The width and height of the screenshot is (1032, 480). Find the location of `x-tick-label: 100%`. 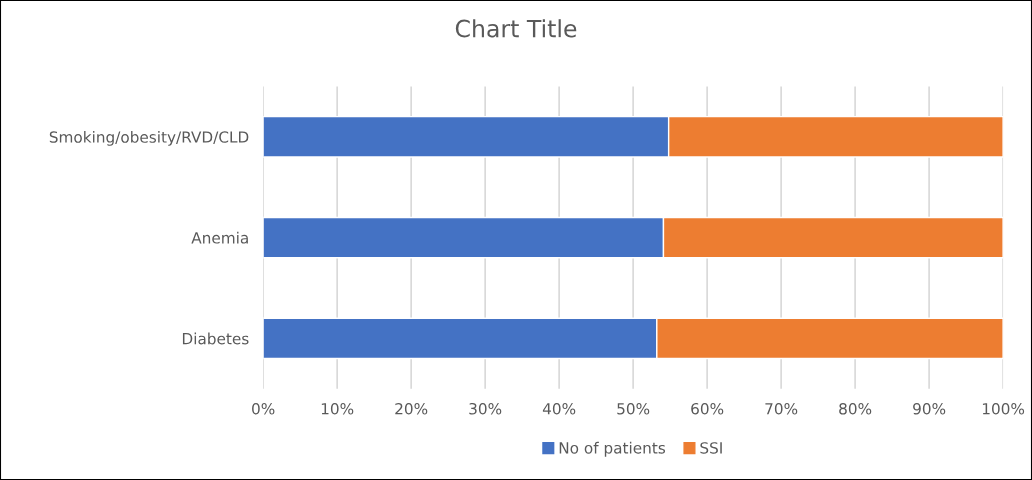

x-tick-label: 100% is located at coordinates (1003, 408).